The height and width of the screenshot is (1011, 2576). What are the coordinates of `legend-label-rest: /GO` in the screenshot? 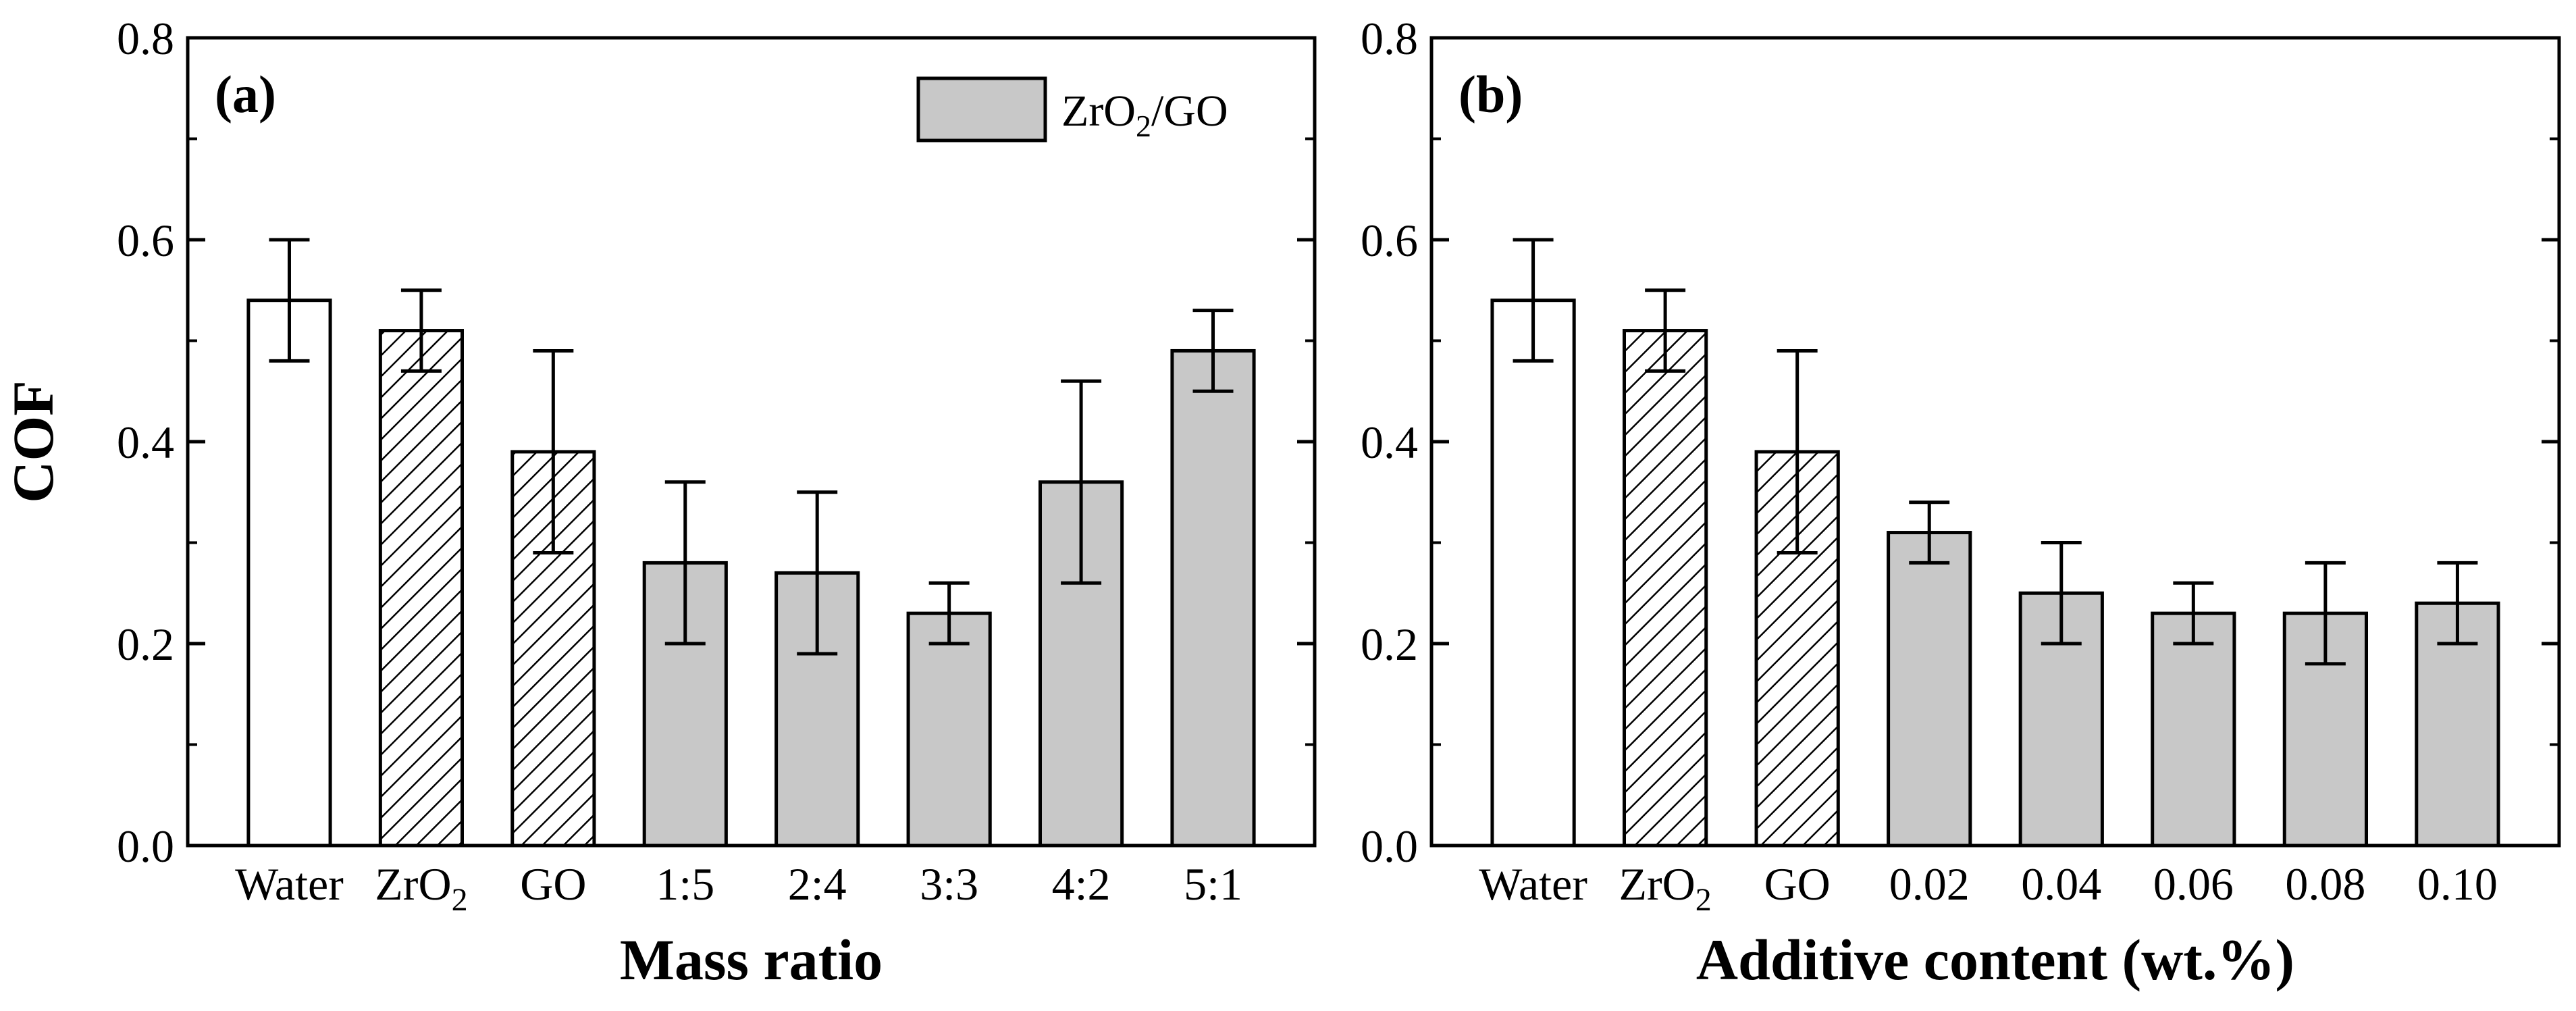 It's located at (1189, 111).